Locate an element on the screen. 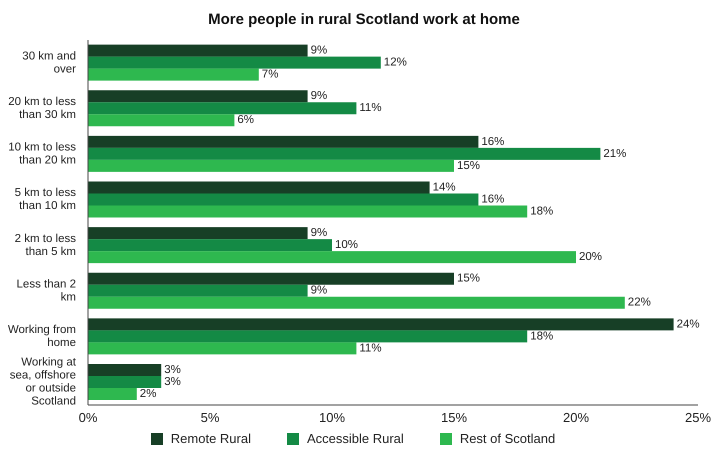 The height and width of the screenshot is (454, 728). y-tick-label: 10 km to less than 20 km is located at coordinates (42, 154).